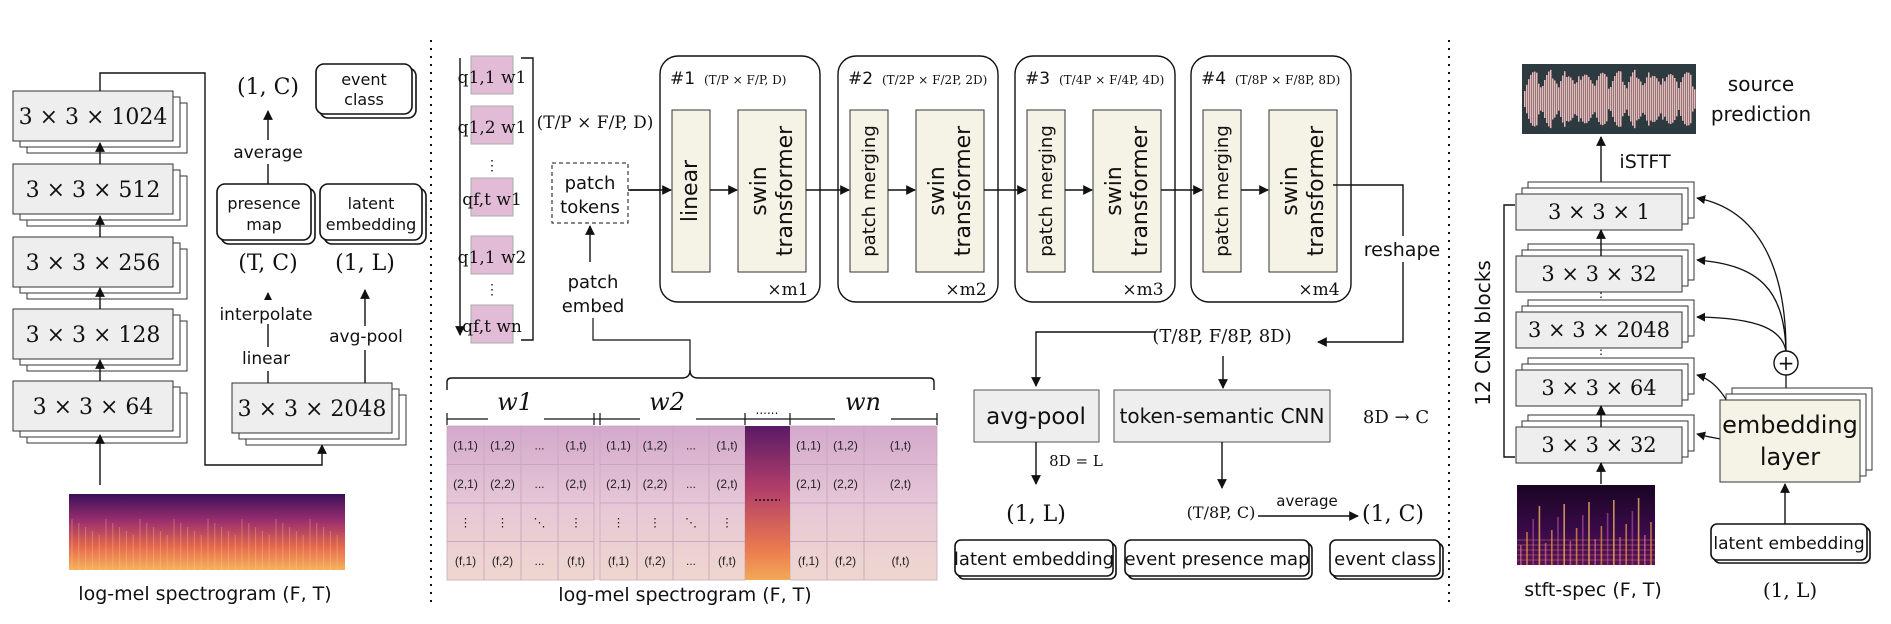 Image resolution: width=1891 pixels, height=624 pixels. Describe the element at coordinates (371, 224) in the screenshot. I see `svg-text: embedding` at that location.